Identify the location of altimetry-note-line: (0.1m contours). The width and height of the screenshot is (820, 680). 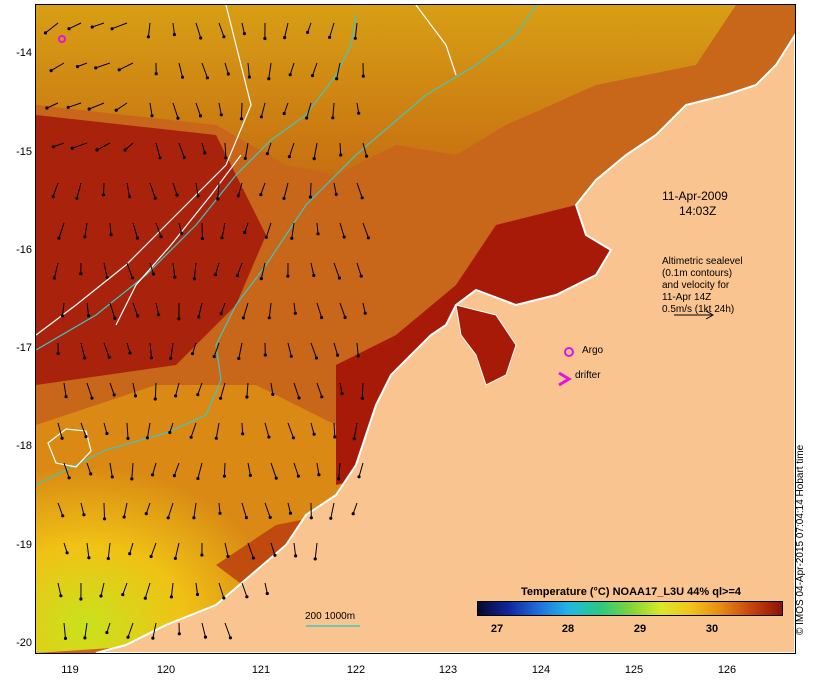
(697, 273).